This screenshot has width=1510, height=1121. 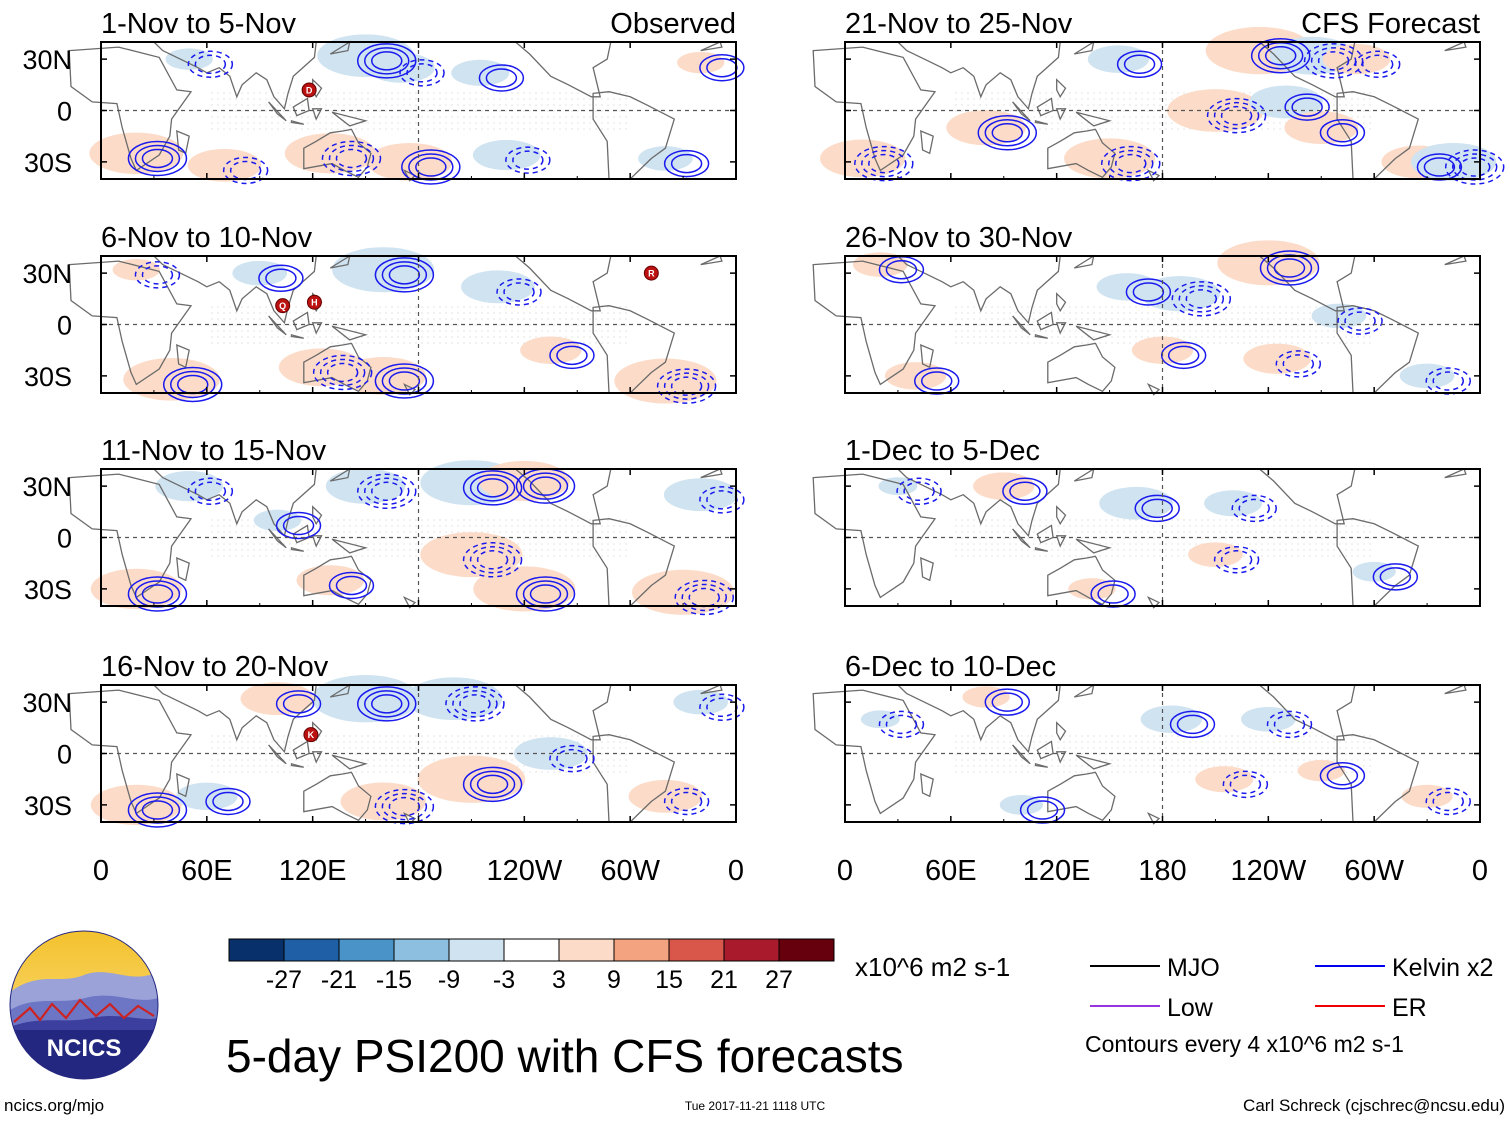 I want to click on y-tick-label: 0, so click(x=64, y=539).